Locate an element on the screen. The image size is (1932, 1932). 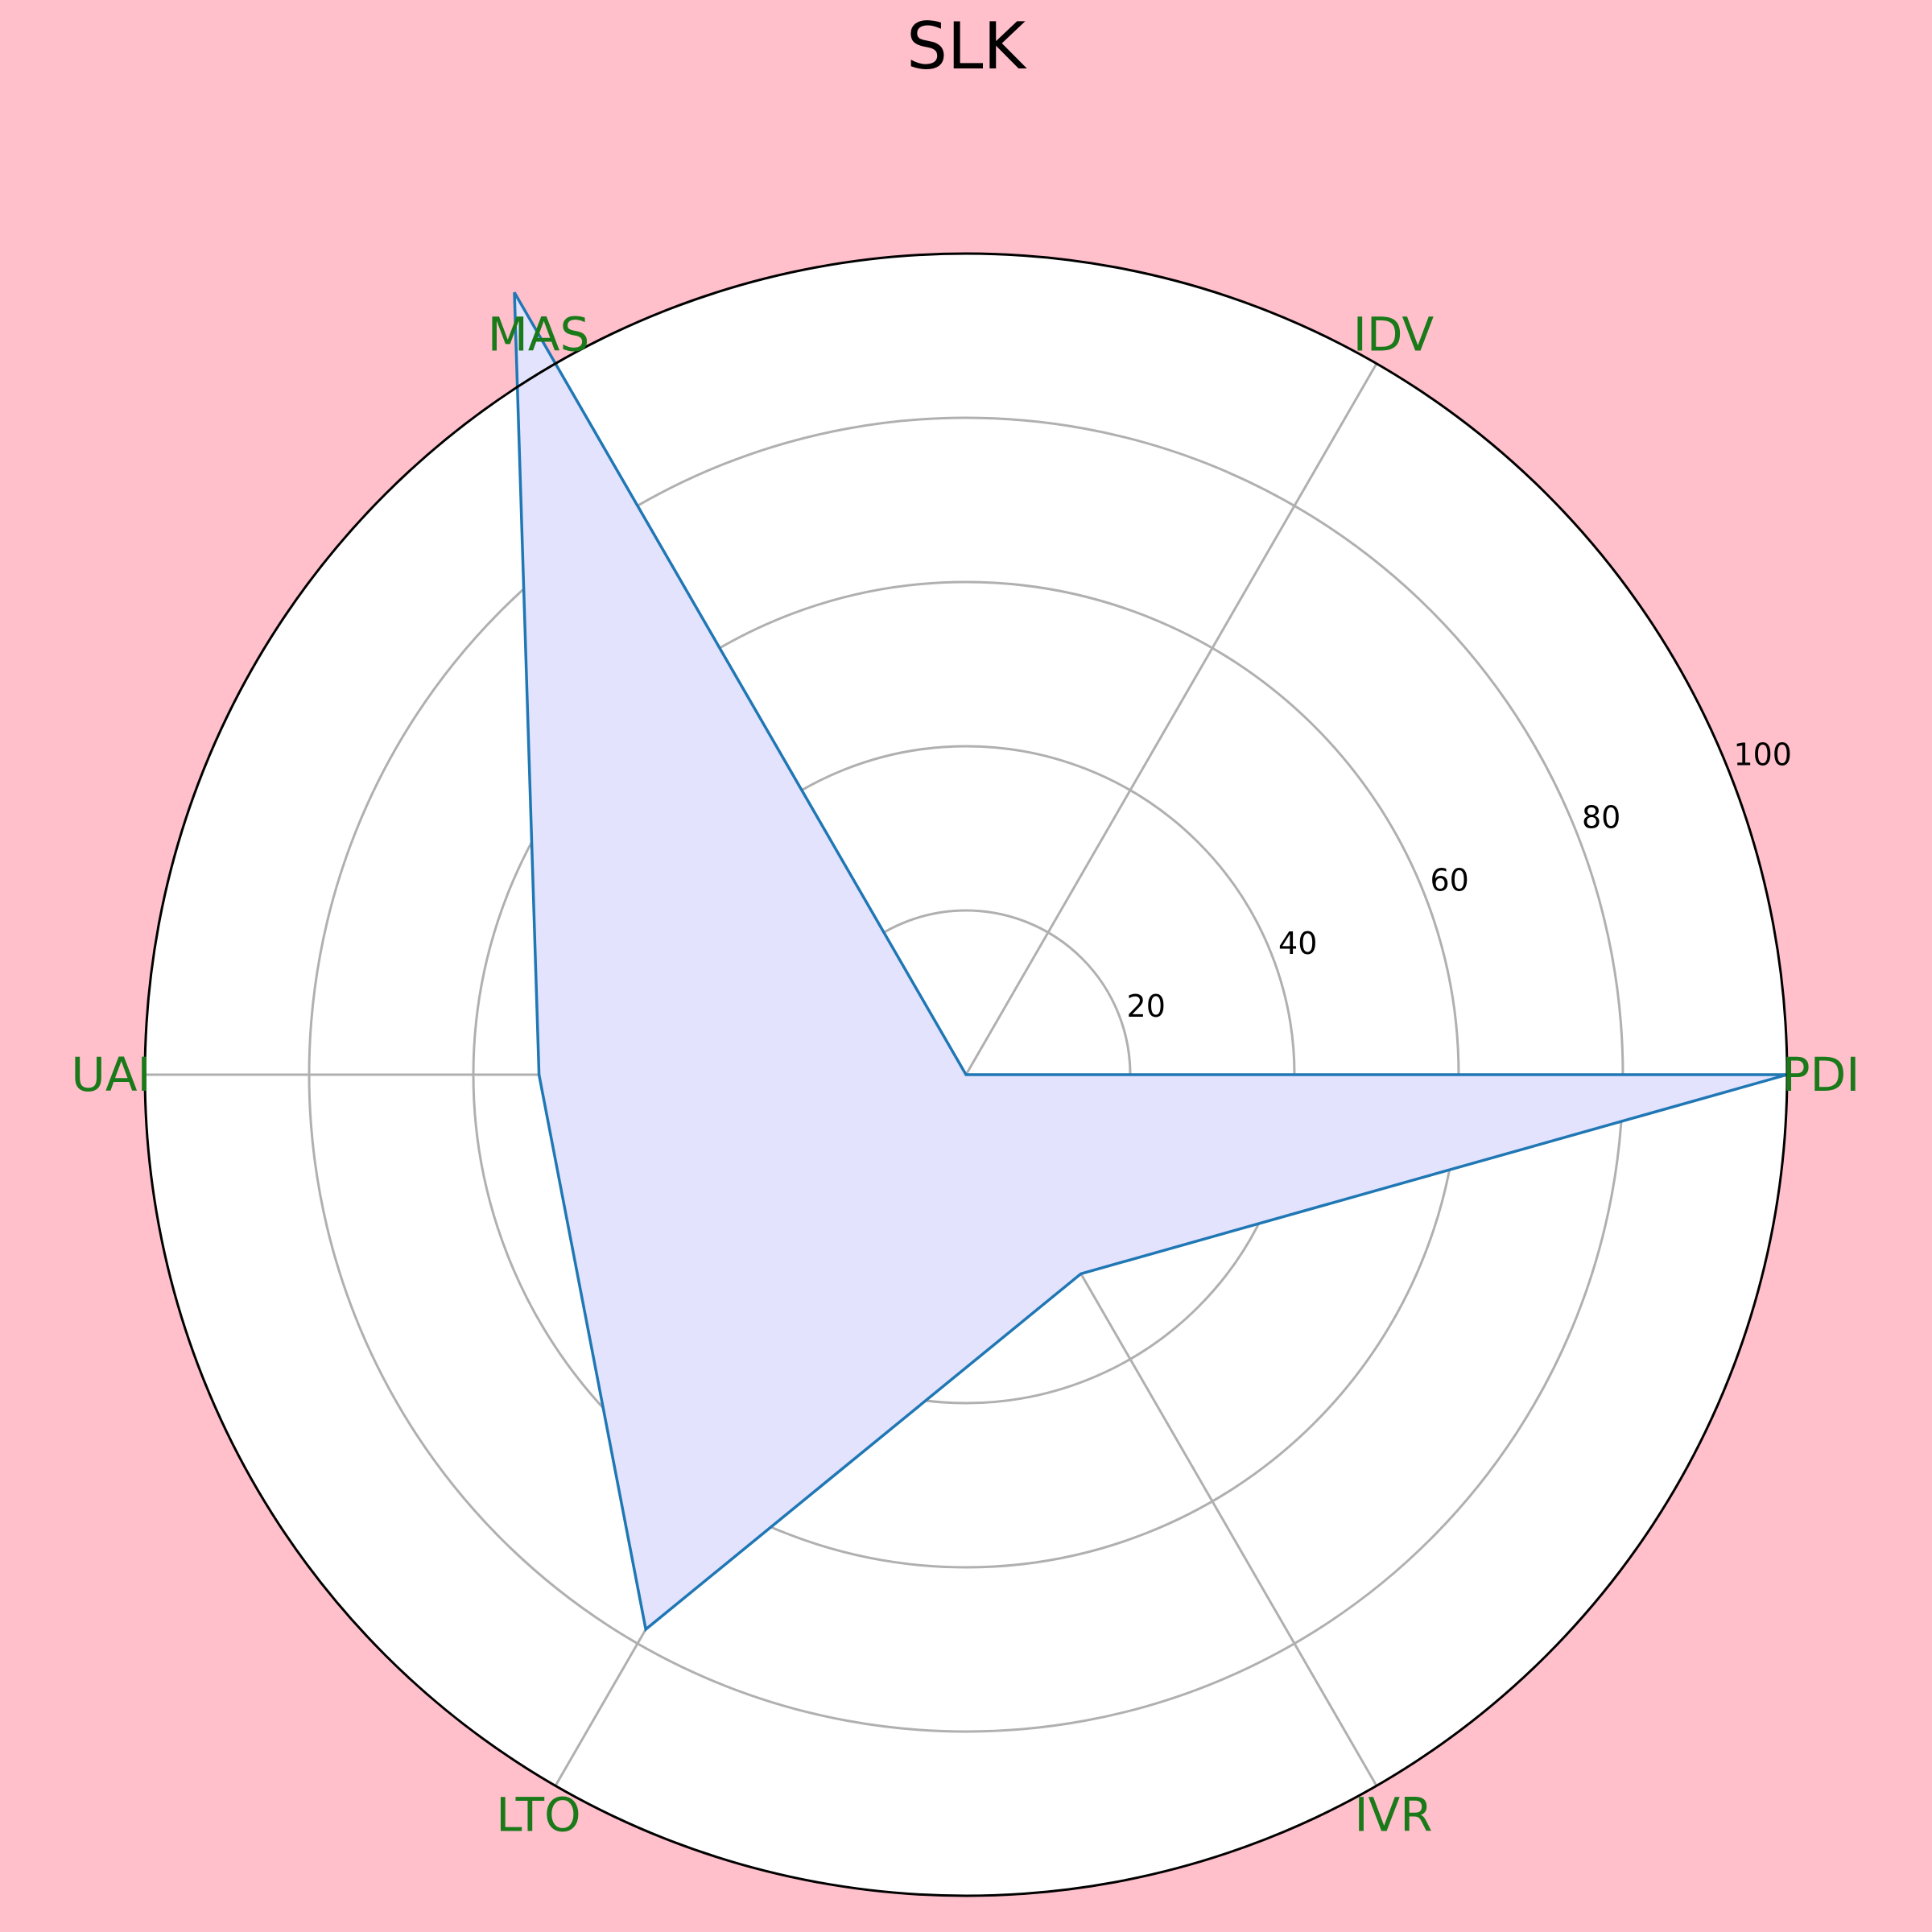
axis-label-mas: MAS is located at coordinates (539, 334).